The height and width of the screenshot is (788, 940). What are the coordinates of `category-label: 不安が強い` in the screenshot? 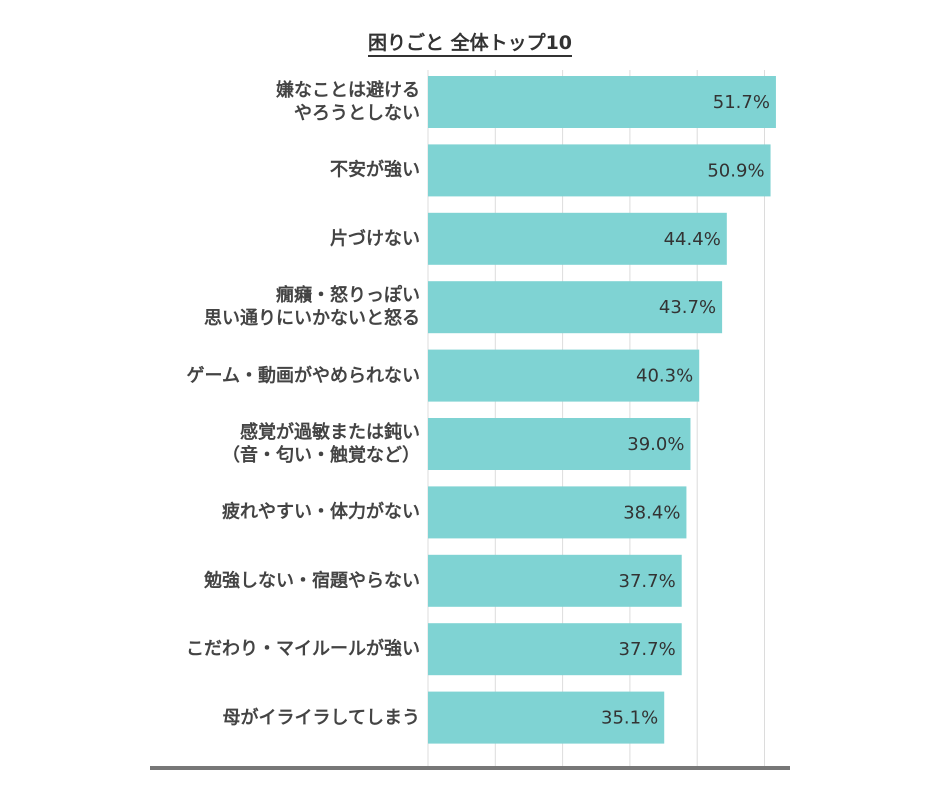 It's located at (375, 170).